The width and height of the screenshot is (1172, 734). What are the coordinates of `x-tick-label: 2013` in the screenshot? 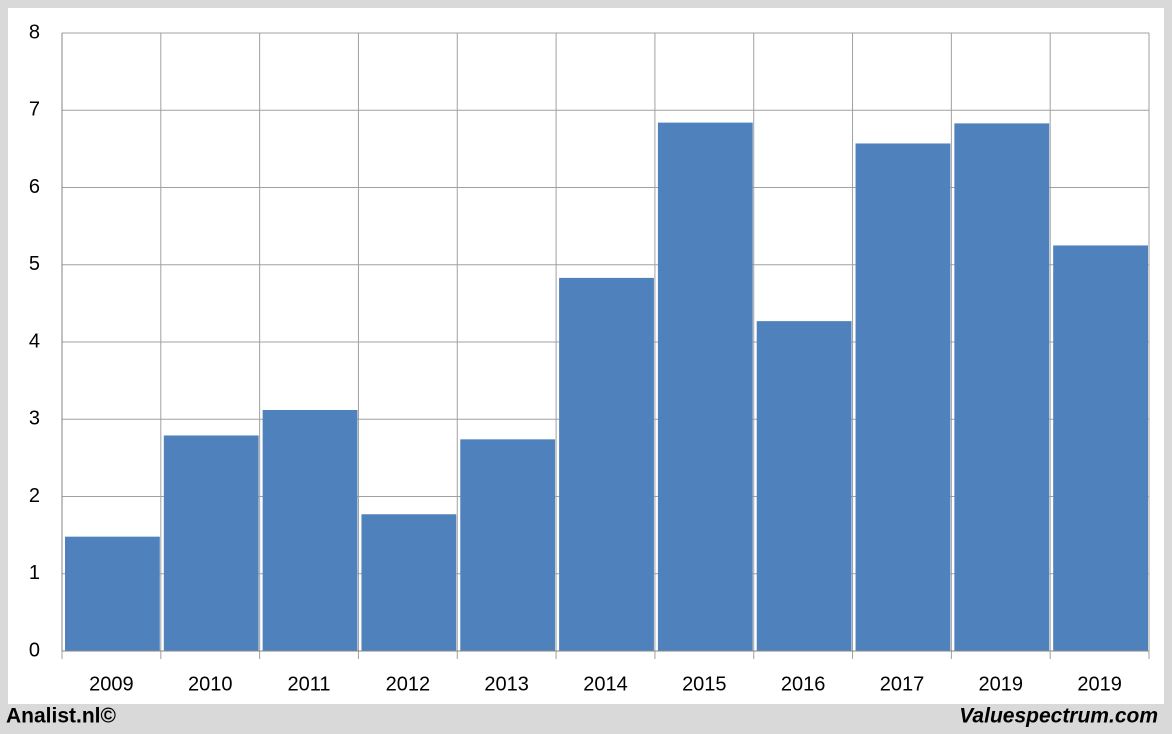 It's located at (506, 684).